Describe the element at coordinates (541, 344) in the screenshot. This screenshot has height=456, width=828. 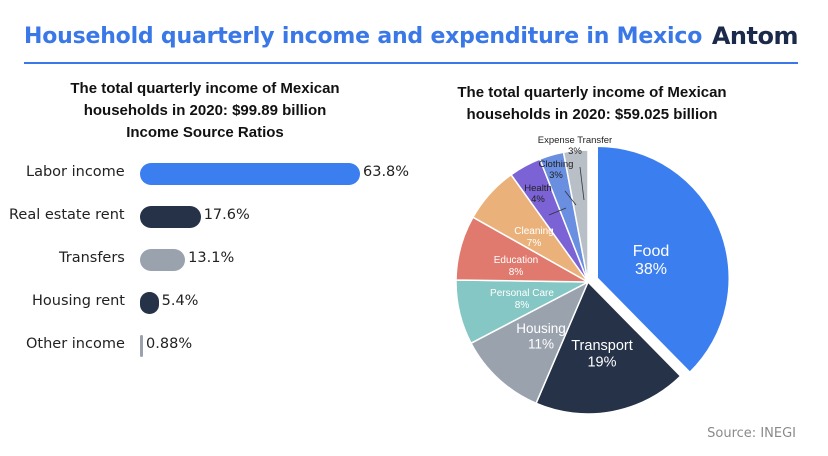
I see `pie-slice-value-label: 11%` at that location.